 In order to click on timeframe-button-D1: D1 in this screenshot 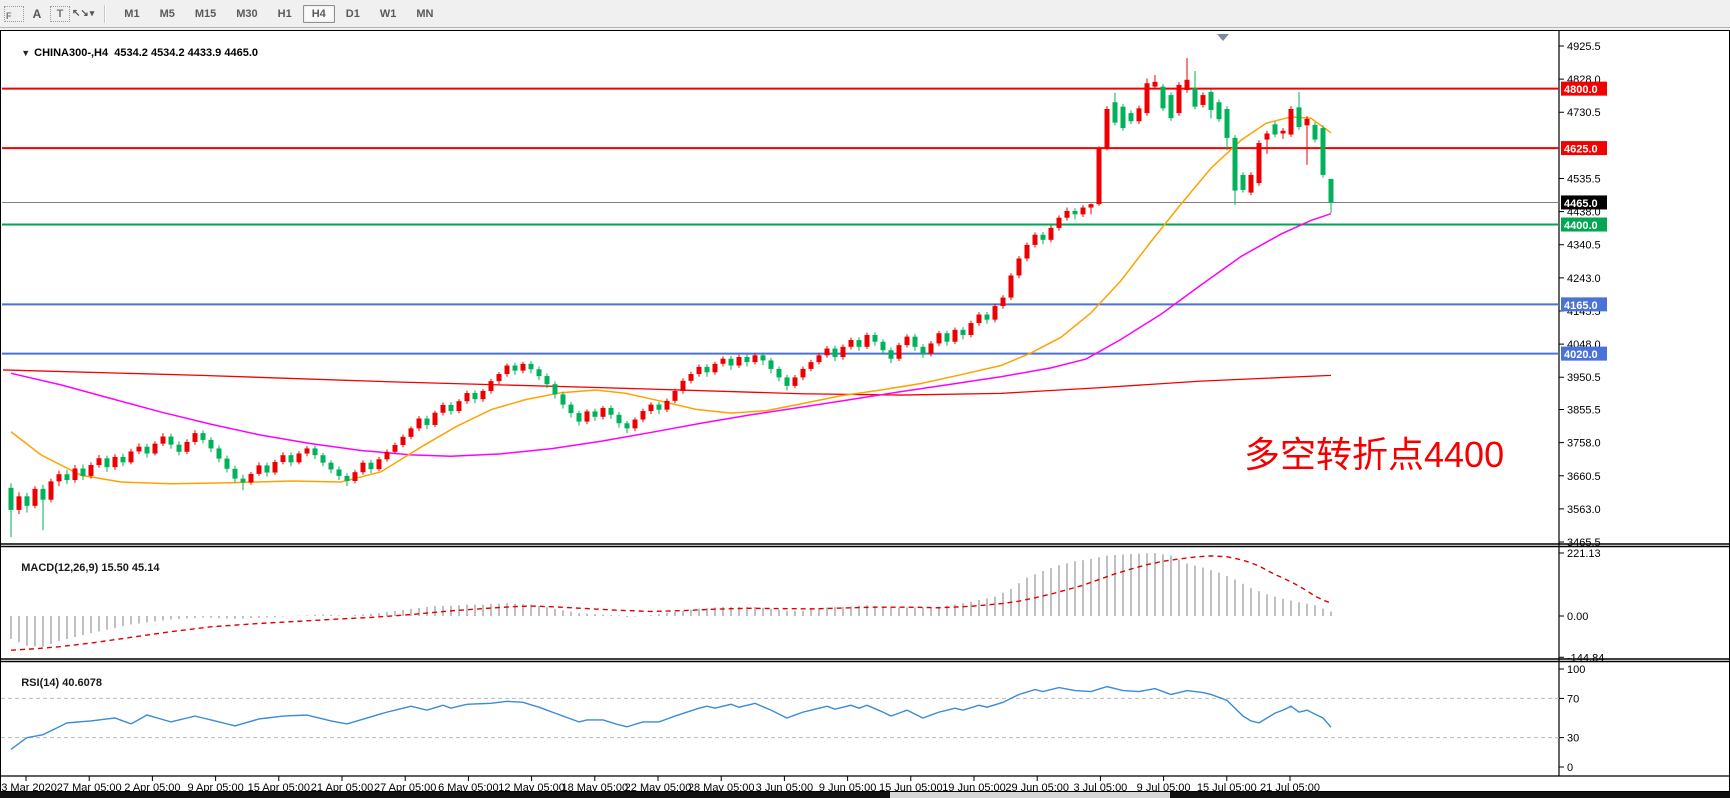, I will do `click(352, 14)`.